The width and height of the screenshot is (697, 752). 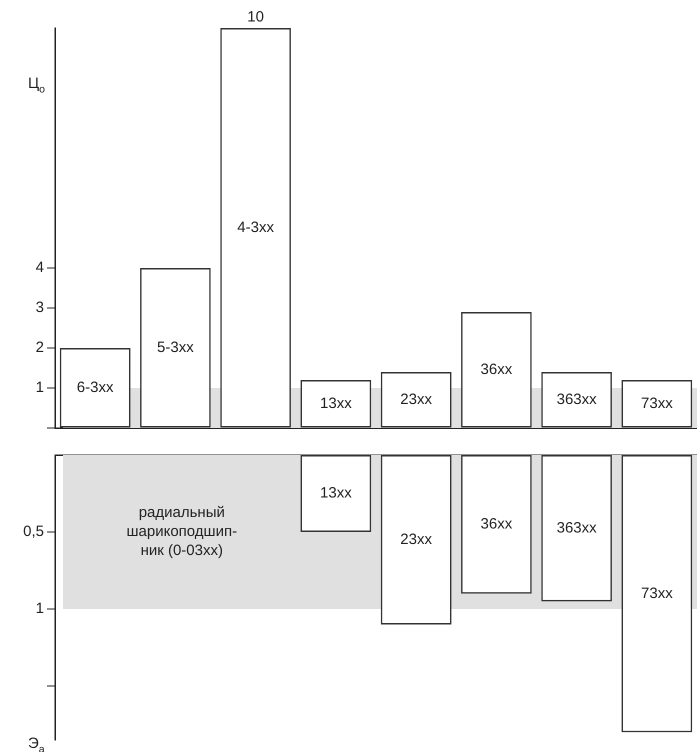 What do you see at coordinates (255, 227) in the screenshot?
I see `x-tick-label: 4-3xx` at bounding box center [255, 227].